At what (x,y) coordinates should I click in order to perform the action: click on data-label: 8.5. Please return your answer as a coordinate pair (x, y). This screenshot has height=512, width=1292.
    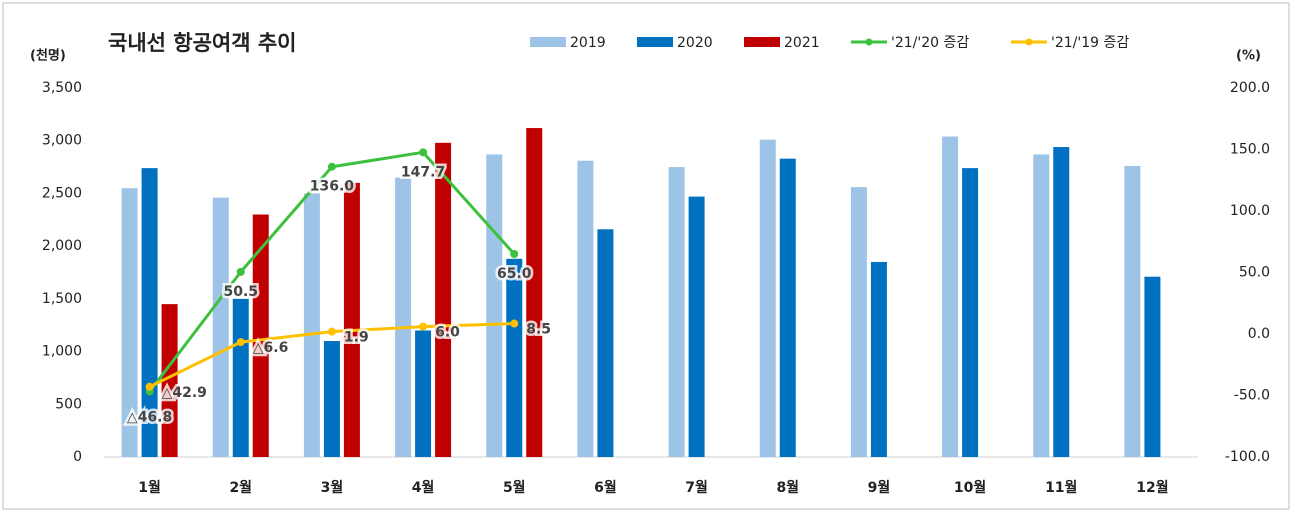
    Looking at the image, I should click on (538, 330).